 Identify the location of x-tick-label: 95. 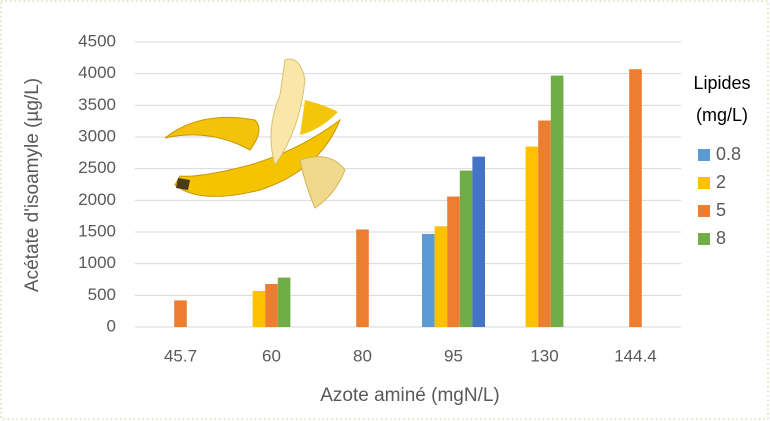
(453, 355).